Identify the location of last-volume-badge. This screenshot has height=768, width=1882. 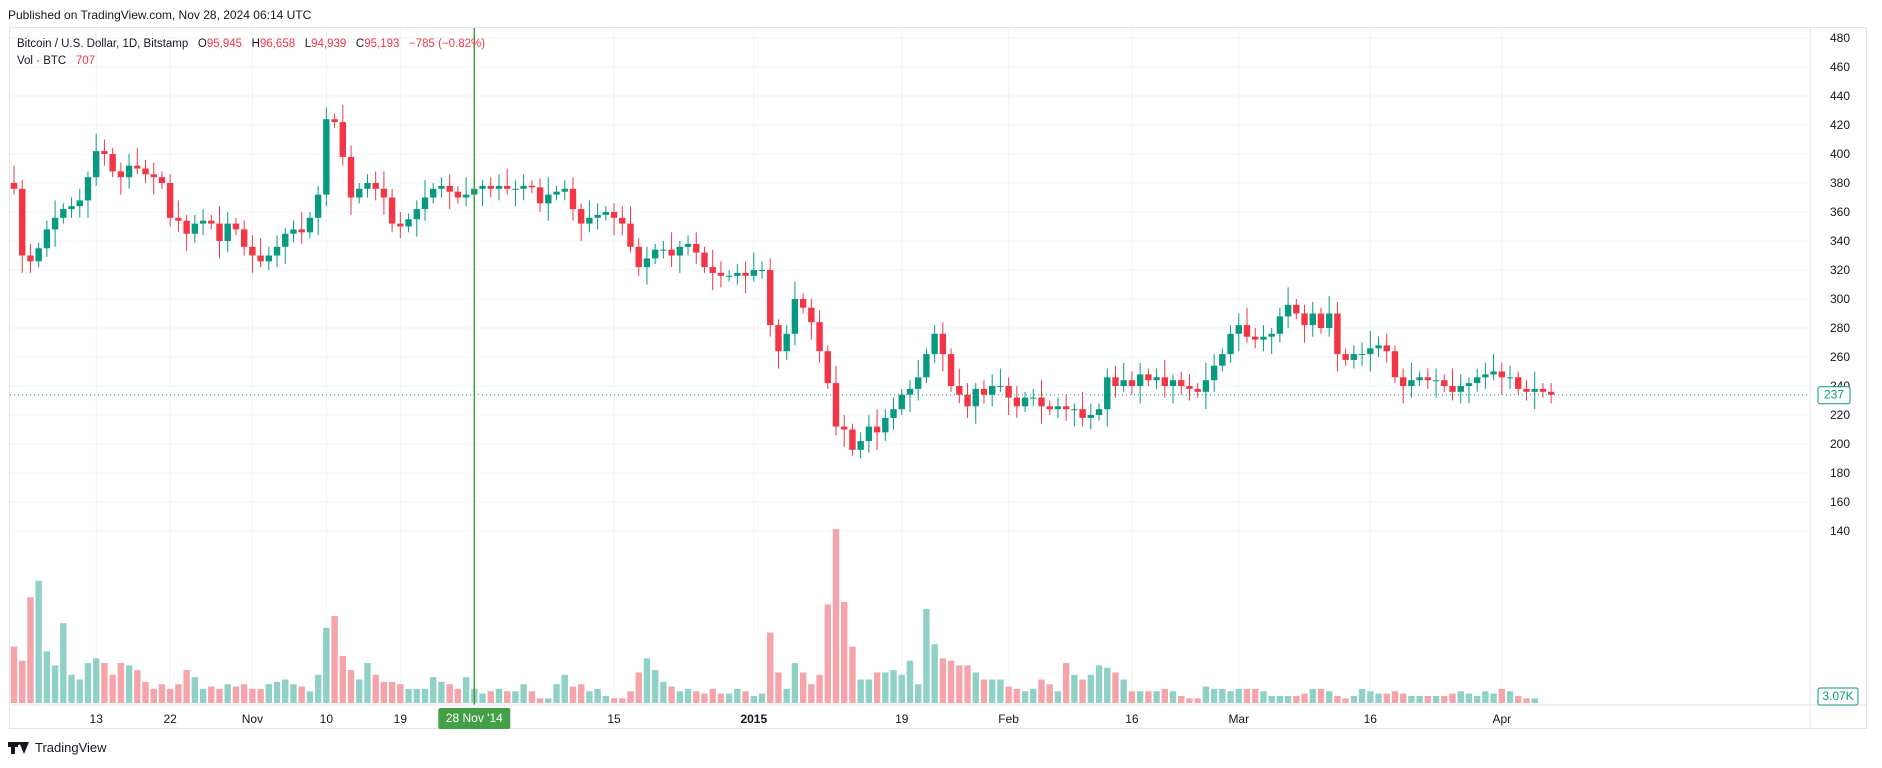
(1838, 696).